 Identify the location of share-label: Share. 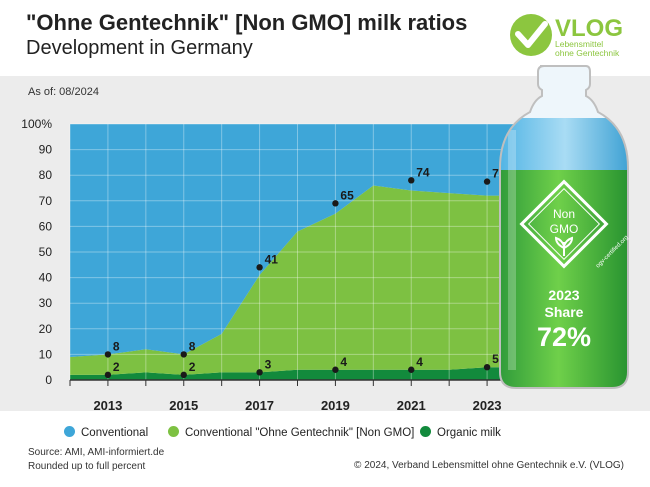
(564, 312).